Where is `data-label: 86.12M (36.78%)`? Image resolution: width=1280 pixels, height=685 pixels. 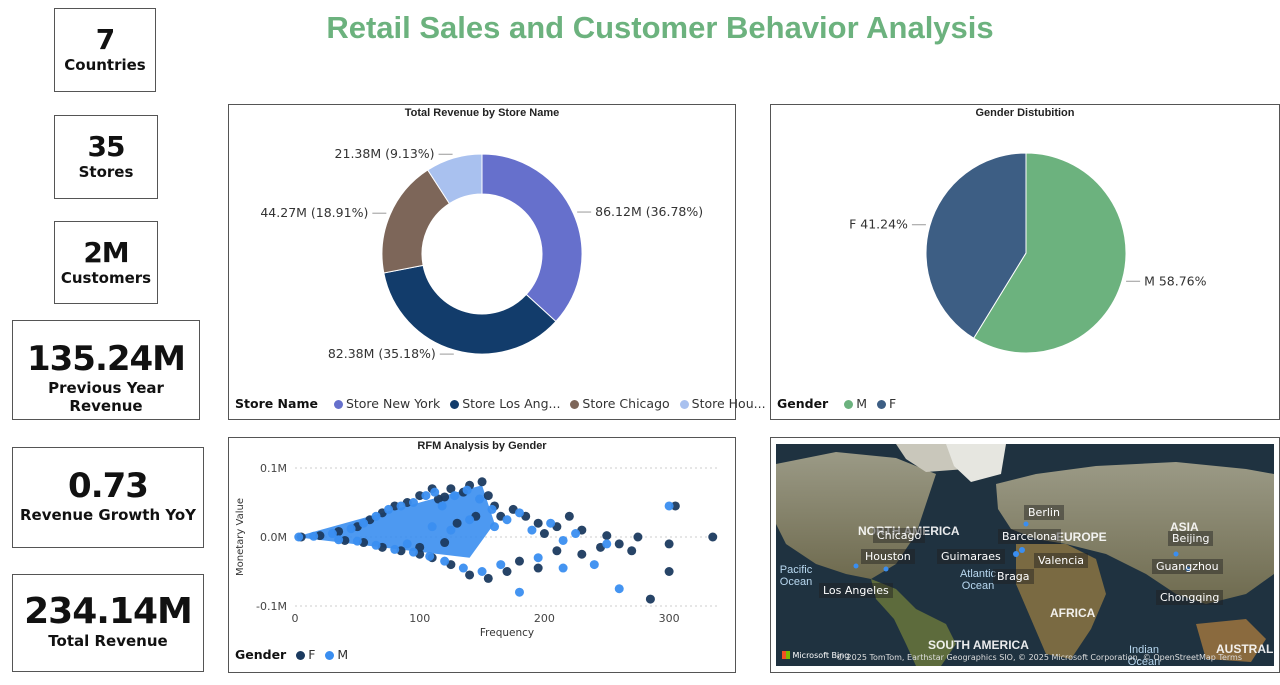 data-label: 86.12M (36.78%) is located at coordinates (649, 211).